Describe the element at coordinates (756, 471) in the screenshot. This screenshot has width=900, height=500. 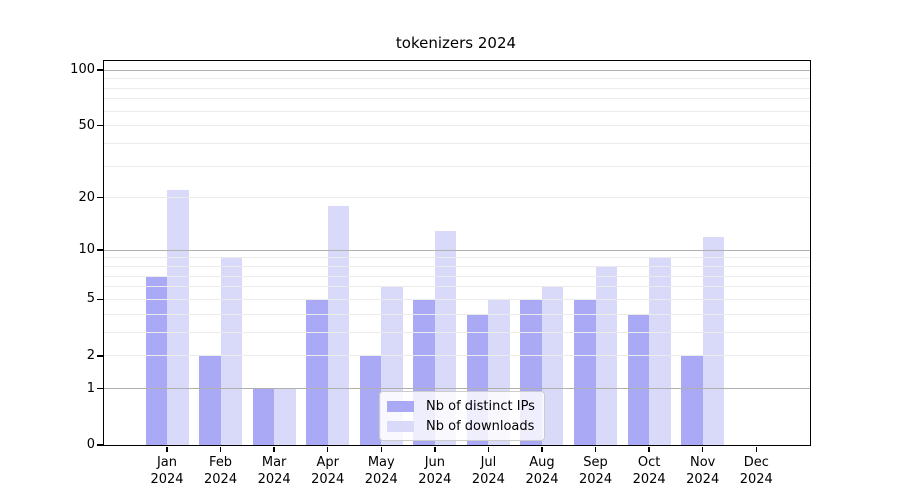
I see `x-tick-label: Dec 2024` at that location.